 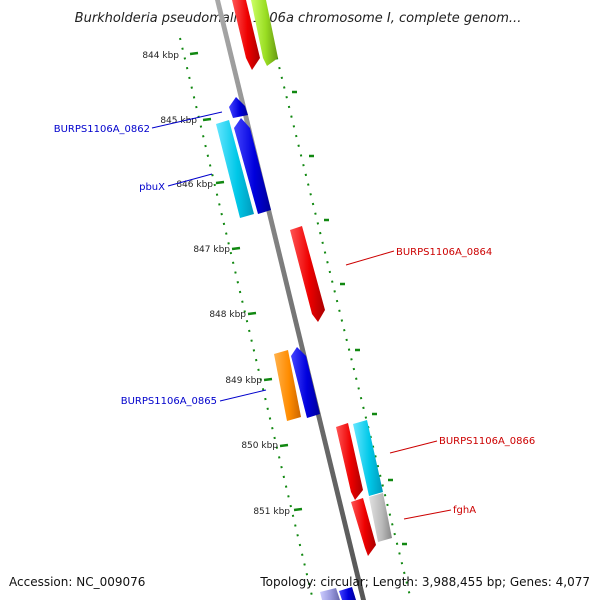 I want to click on gene-label-burps1106a-0865: BURPS1106A_0865, so click(x=169, y=401).